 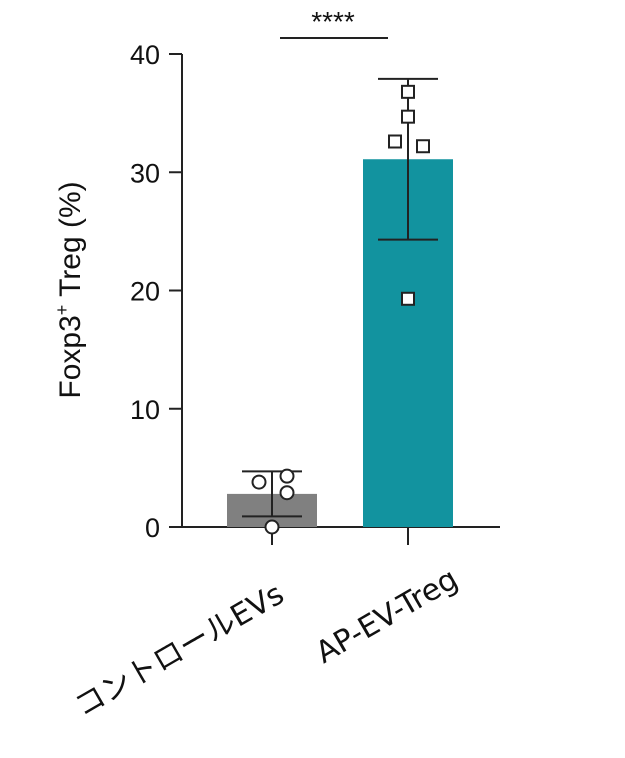 I want to click on y-ticks: 0 10 20 30 40, so click(x=156, y=291).